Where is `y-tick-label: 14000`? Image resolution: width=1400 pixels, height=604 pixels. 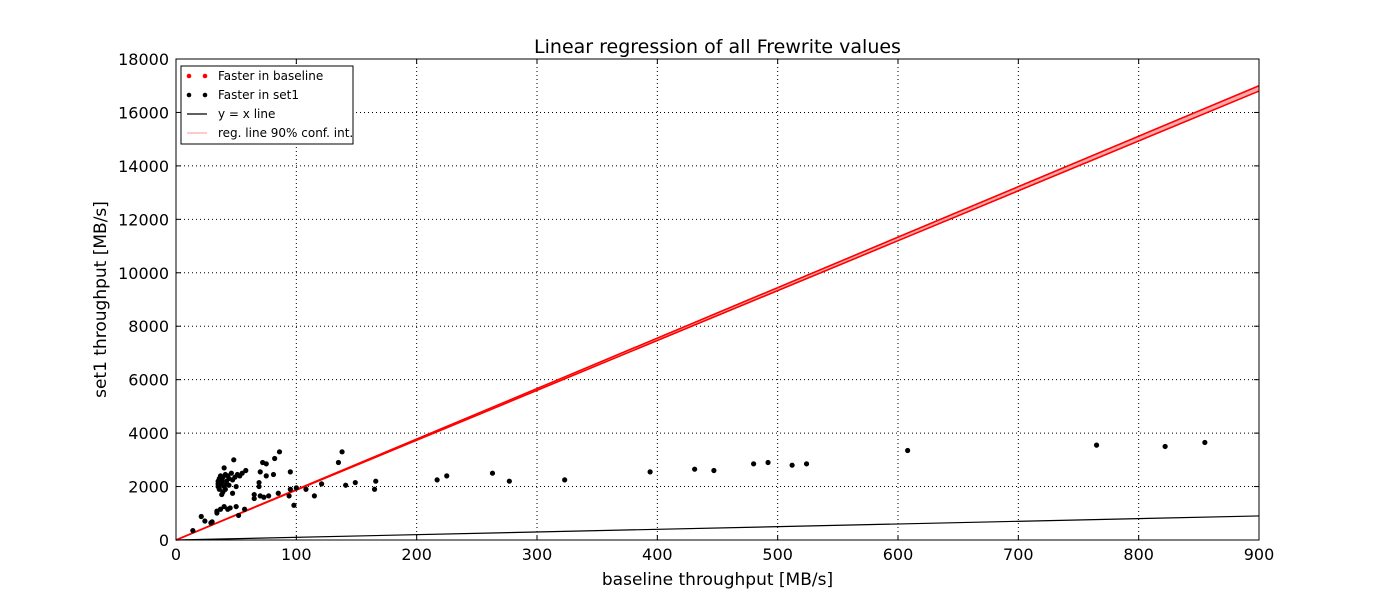
y-tick-label: 14000 is located at coordinates (143, 166).